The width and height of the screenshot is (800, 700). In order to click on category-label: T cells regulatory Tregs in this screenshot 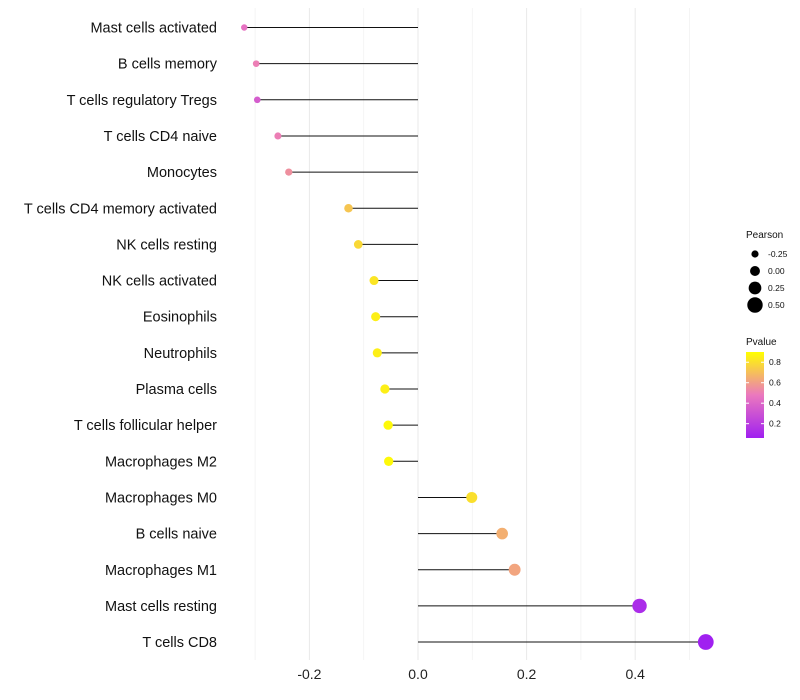, I will do `click(142, 101)`.